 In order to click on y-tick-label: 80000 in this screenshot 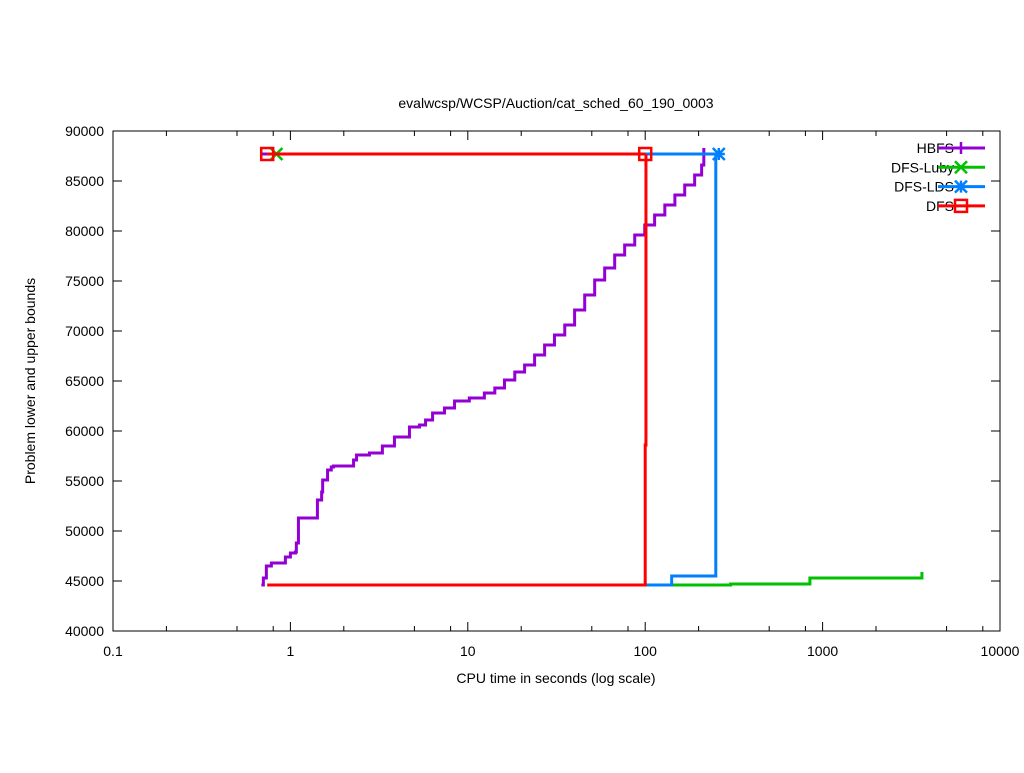, I will do `click(84, 231)`.